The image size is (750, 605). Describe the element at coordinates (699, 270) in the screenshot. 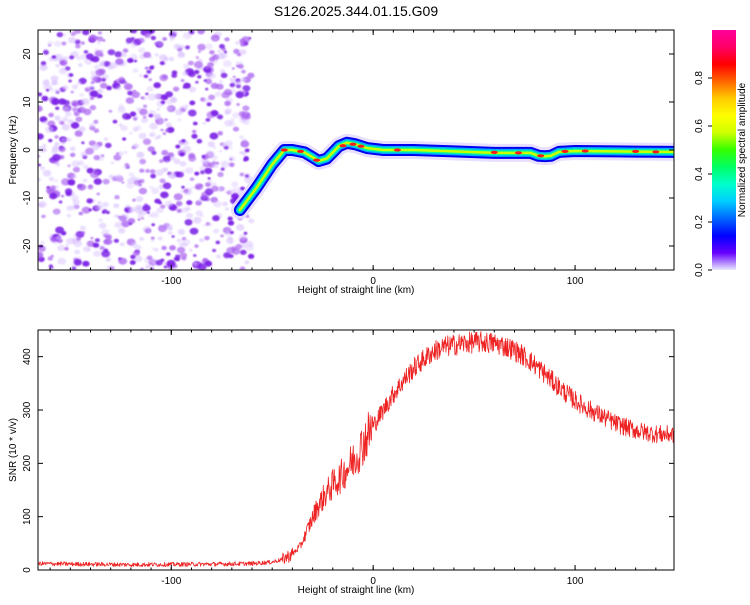

I see `colorbar-tick-label: 0.0` at that location.